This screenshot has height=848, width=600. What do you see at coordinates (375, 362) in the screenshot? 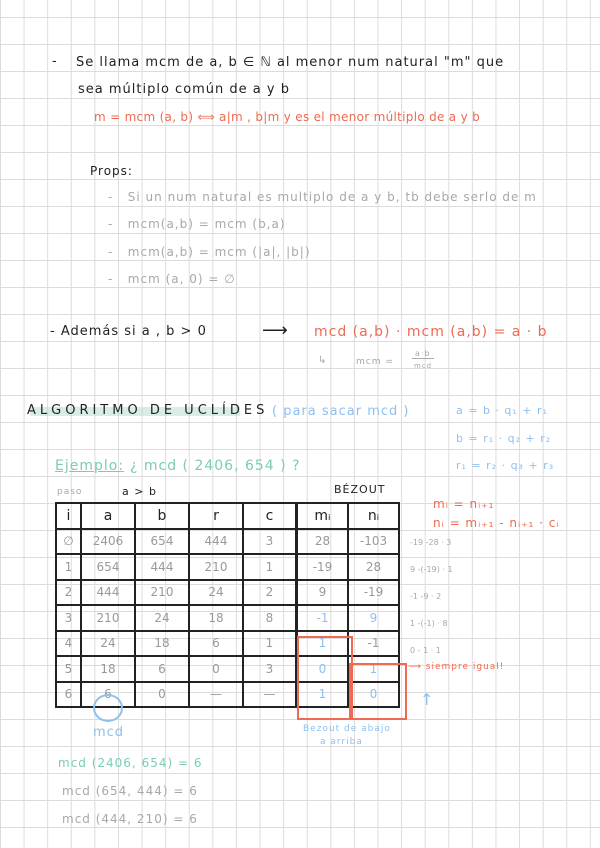
I see `mcm-lhs: mcm =` at bounding box center [375, 362].